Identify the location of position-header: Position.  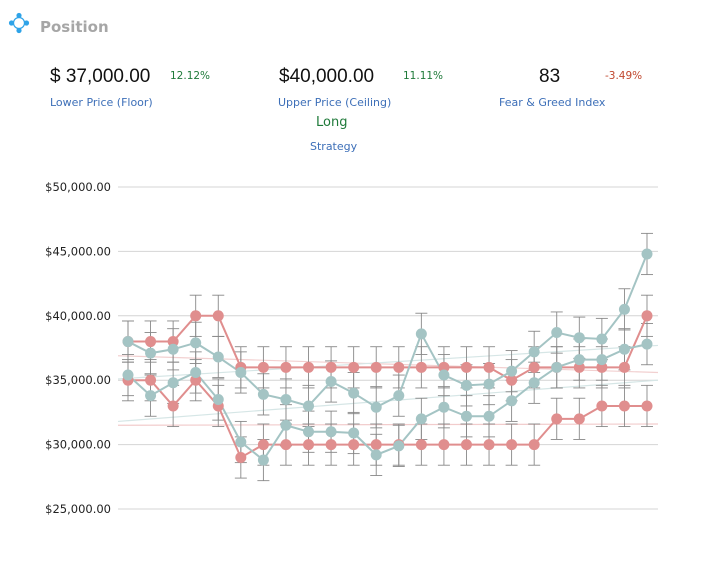
(58, 23).